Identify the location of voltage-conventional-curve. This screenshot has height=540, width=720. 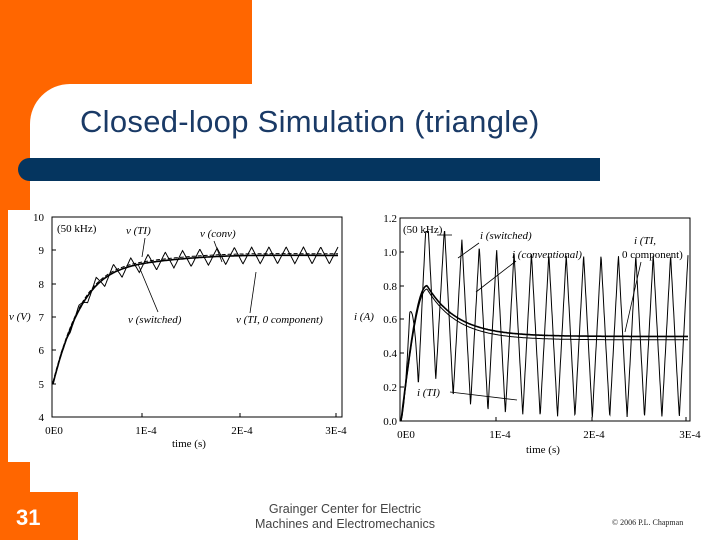
(195, 318).